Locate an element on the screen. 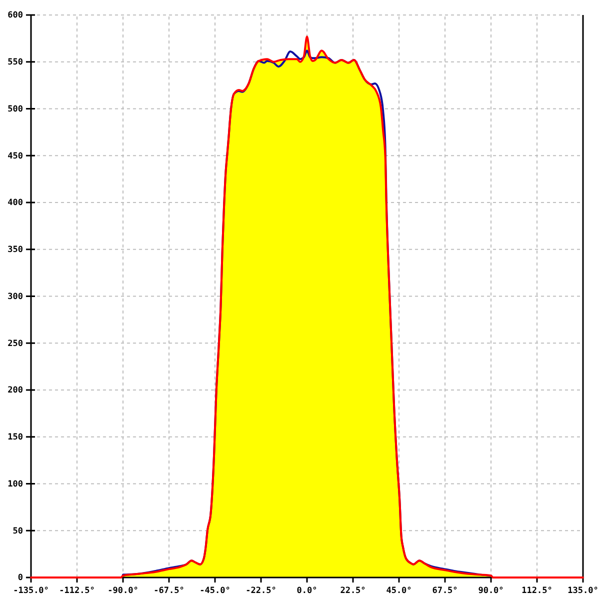 This screenshot has width=600, height=600. x-tick-label: 112.5° is located at coordinates (537, 591).